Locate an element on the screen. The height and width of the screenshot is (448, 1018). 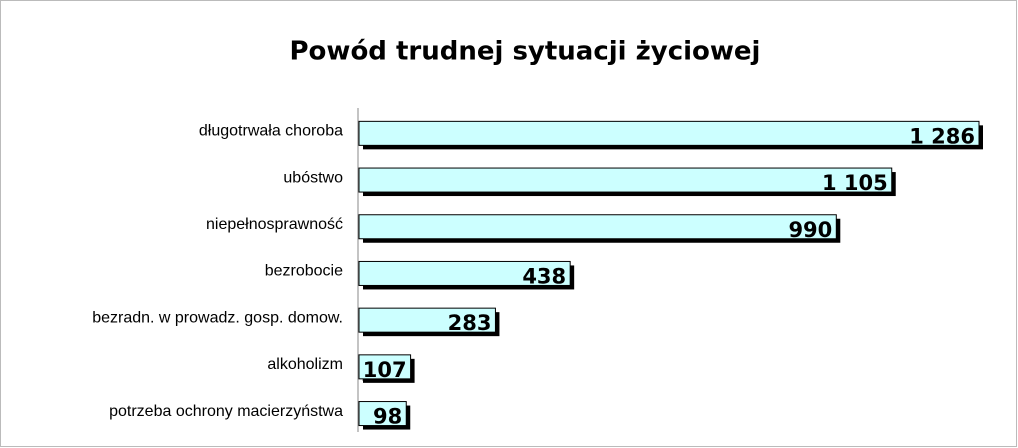
value-label: 283 is located at coordinates (470, 323).